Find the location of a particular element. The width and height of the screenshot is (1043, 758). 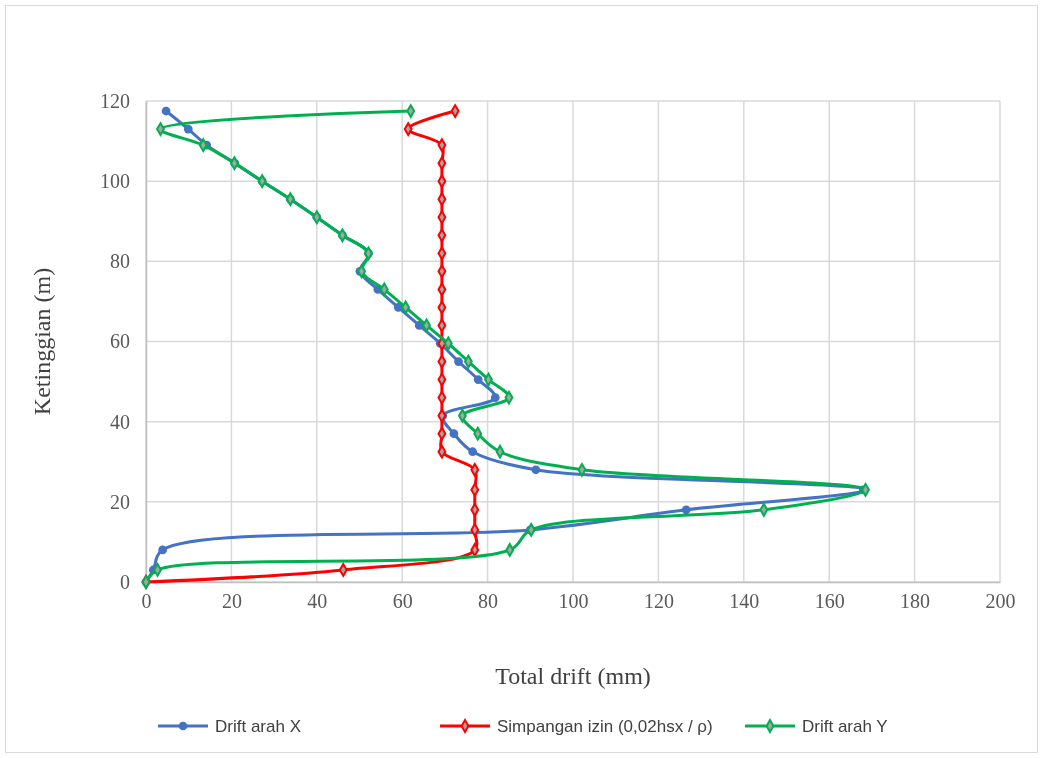

y-tick-label: 60 is located at coordinates (120, 341).